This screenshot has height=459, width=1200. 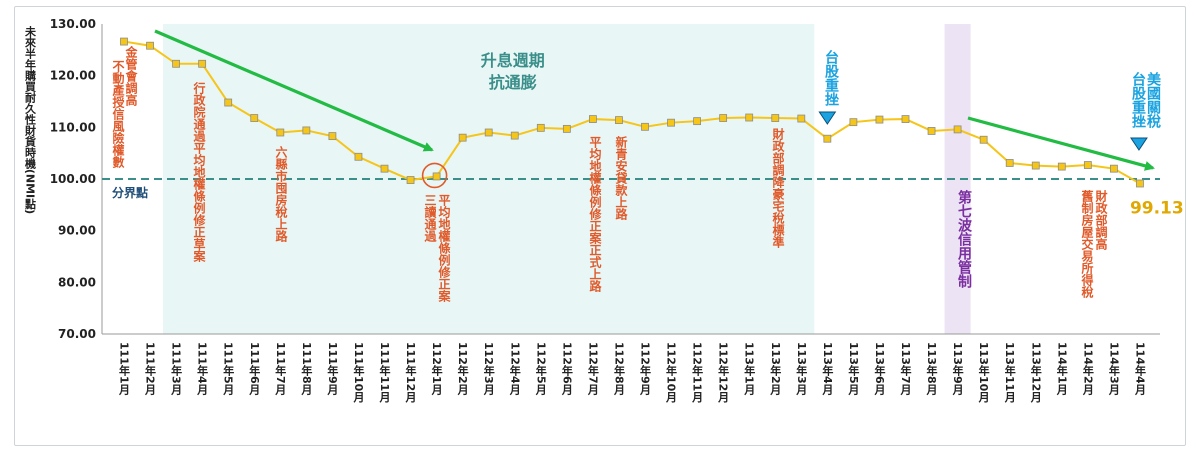 I want to click on shaded-region-label: 抗通膨, so click(x=513, y=82).